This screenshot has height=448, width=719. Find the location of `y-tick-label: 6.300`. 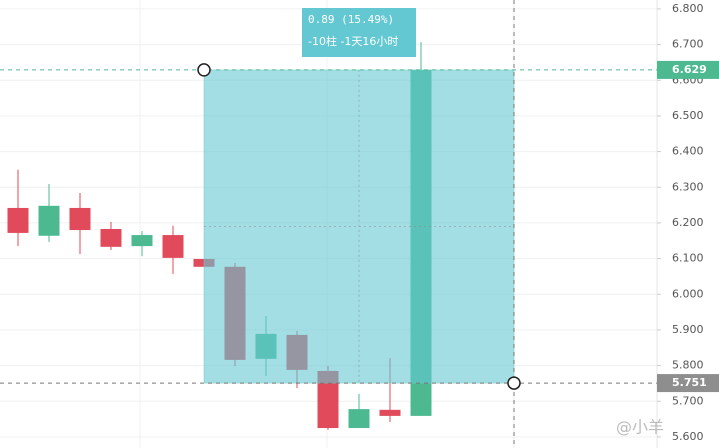

y-tick-label: 6.300 is located at coordinates (688, 186).